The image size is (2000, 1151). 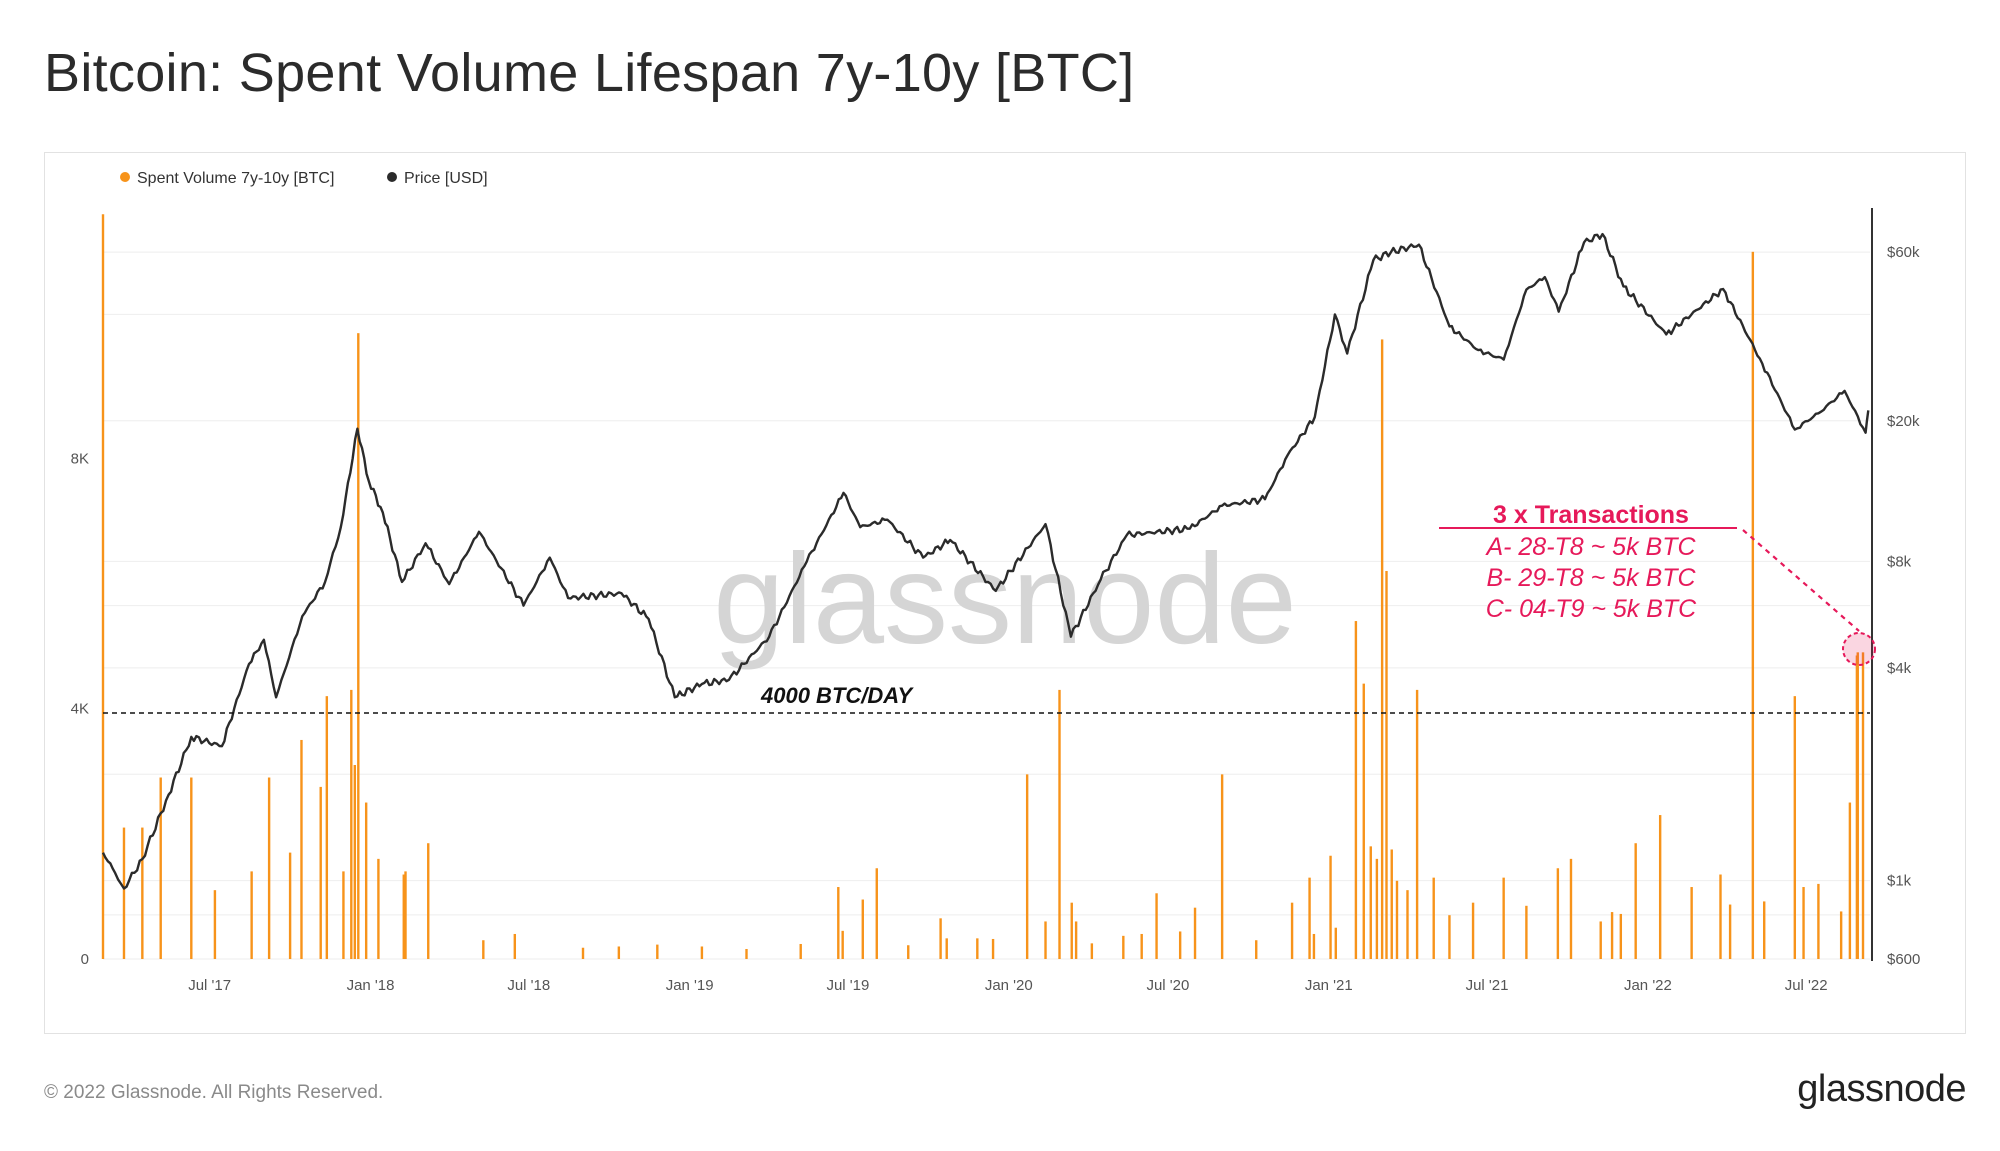 What do you see at coordinates (1590, 547) in the screenshot?
I see `annotation-line-a: A- 28-T8 ~ 5k BTC` at bounding box center [1590, 547].